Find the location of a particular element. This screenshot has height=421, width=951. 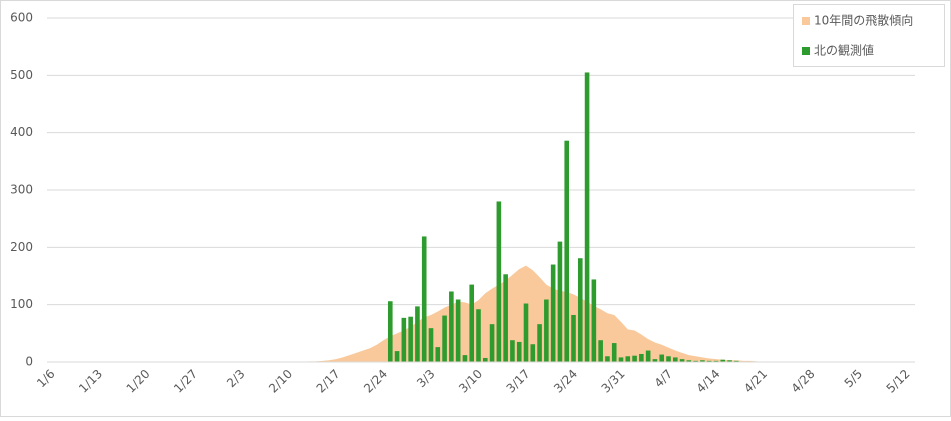

y-tick-label: 0 is located at coordinates (29, 362).